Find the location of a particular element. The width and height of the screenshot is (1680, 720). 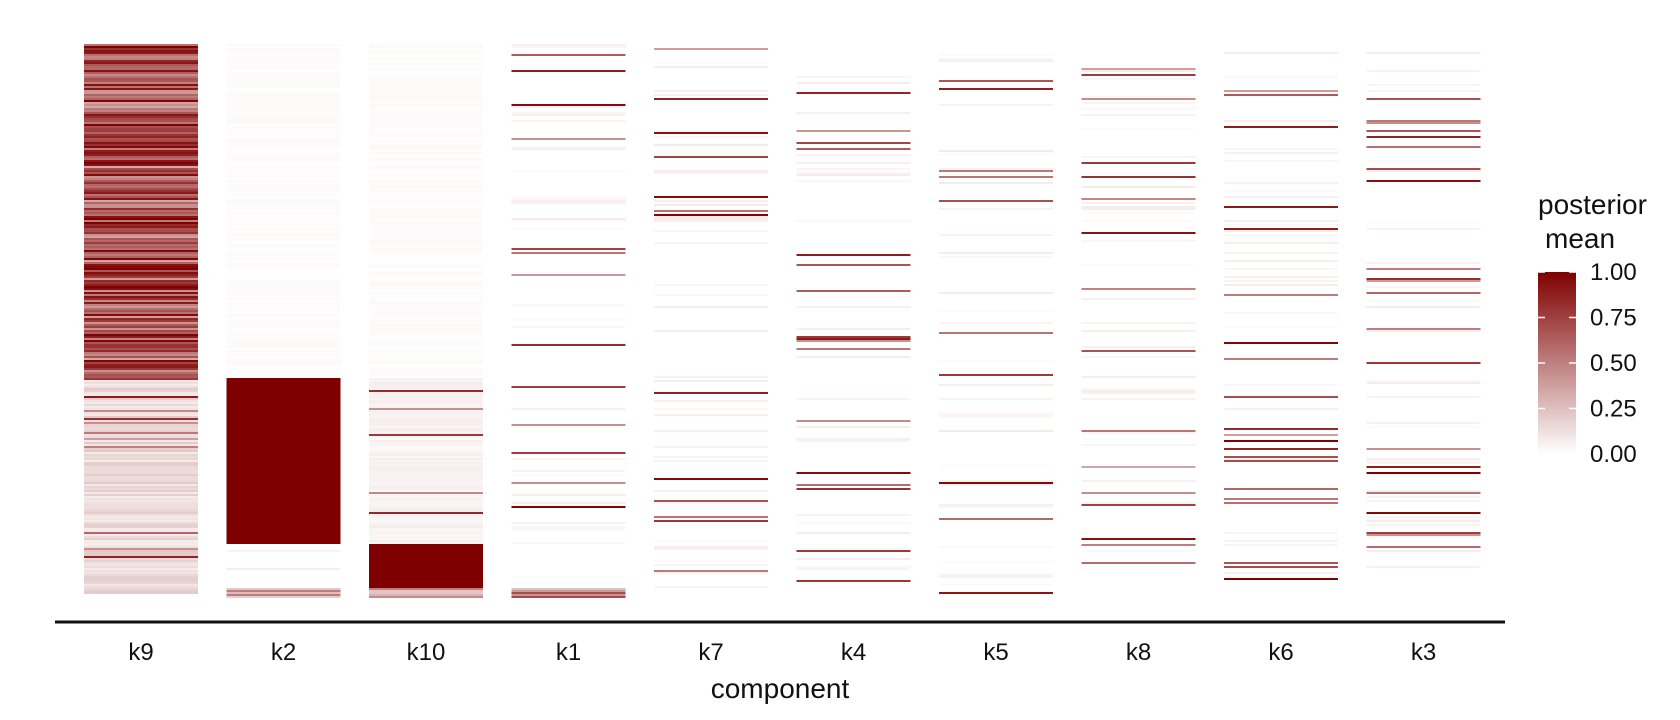

x-tick-label-k2: k2 is located at coordinates (283, 652).